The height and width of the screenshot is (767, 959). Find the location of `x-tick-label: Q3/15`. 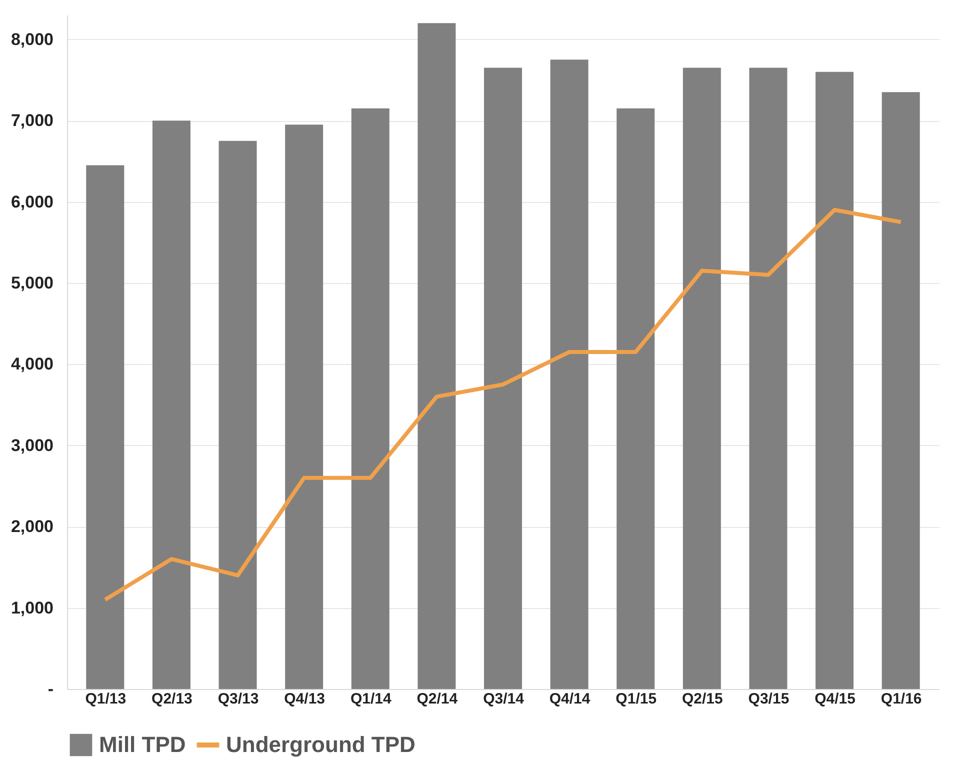

x-tick-label: Q3/15 is located at coordinates (769, 699).